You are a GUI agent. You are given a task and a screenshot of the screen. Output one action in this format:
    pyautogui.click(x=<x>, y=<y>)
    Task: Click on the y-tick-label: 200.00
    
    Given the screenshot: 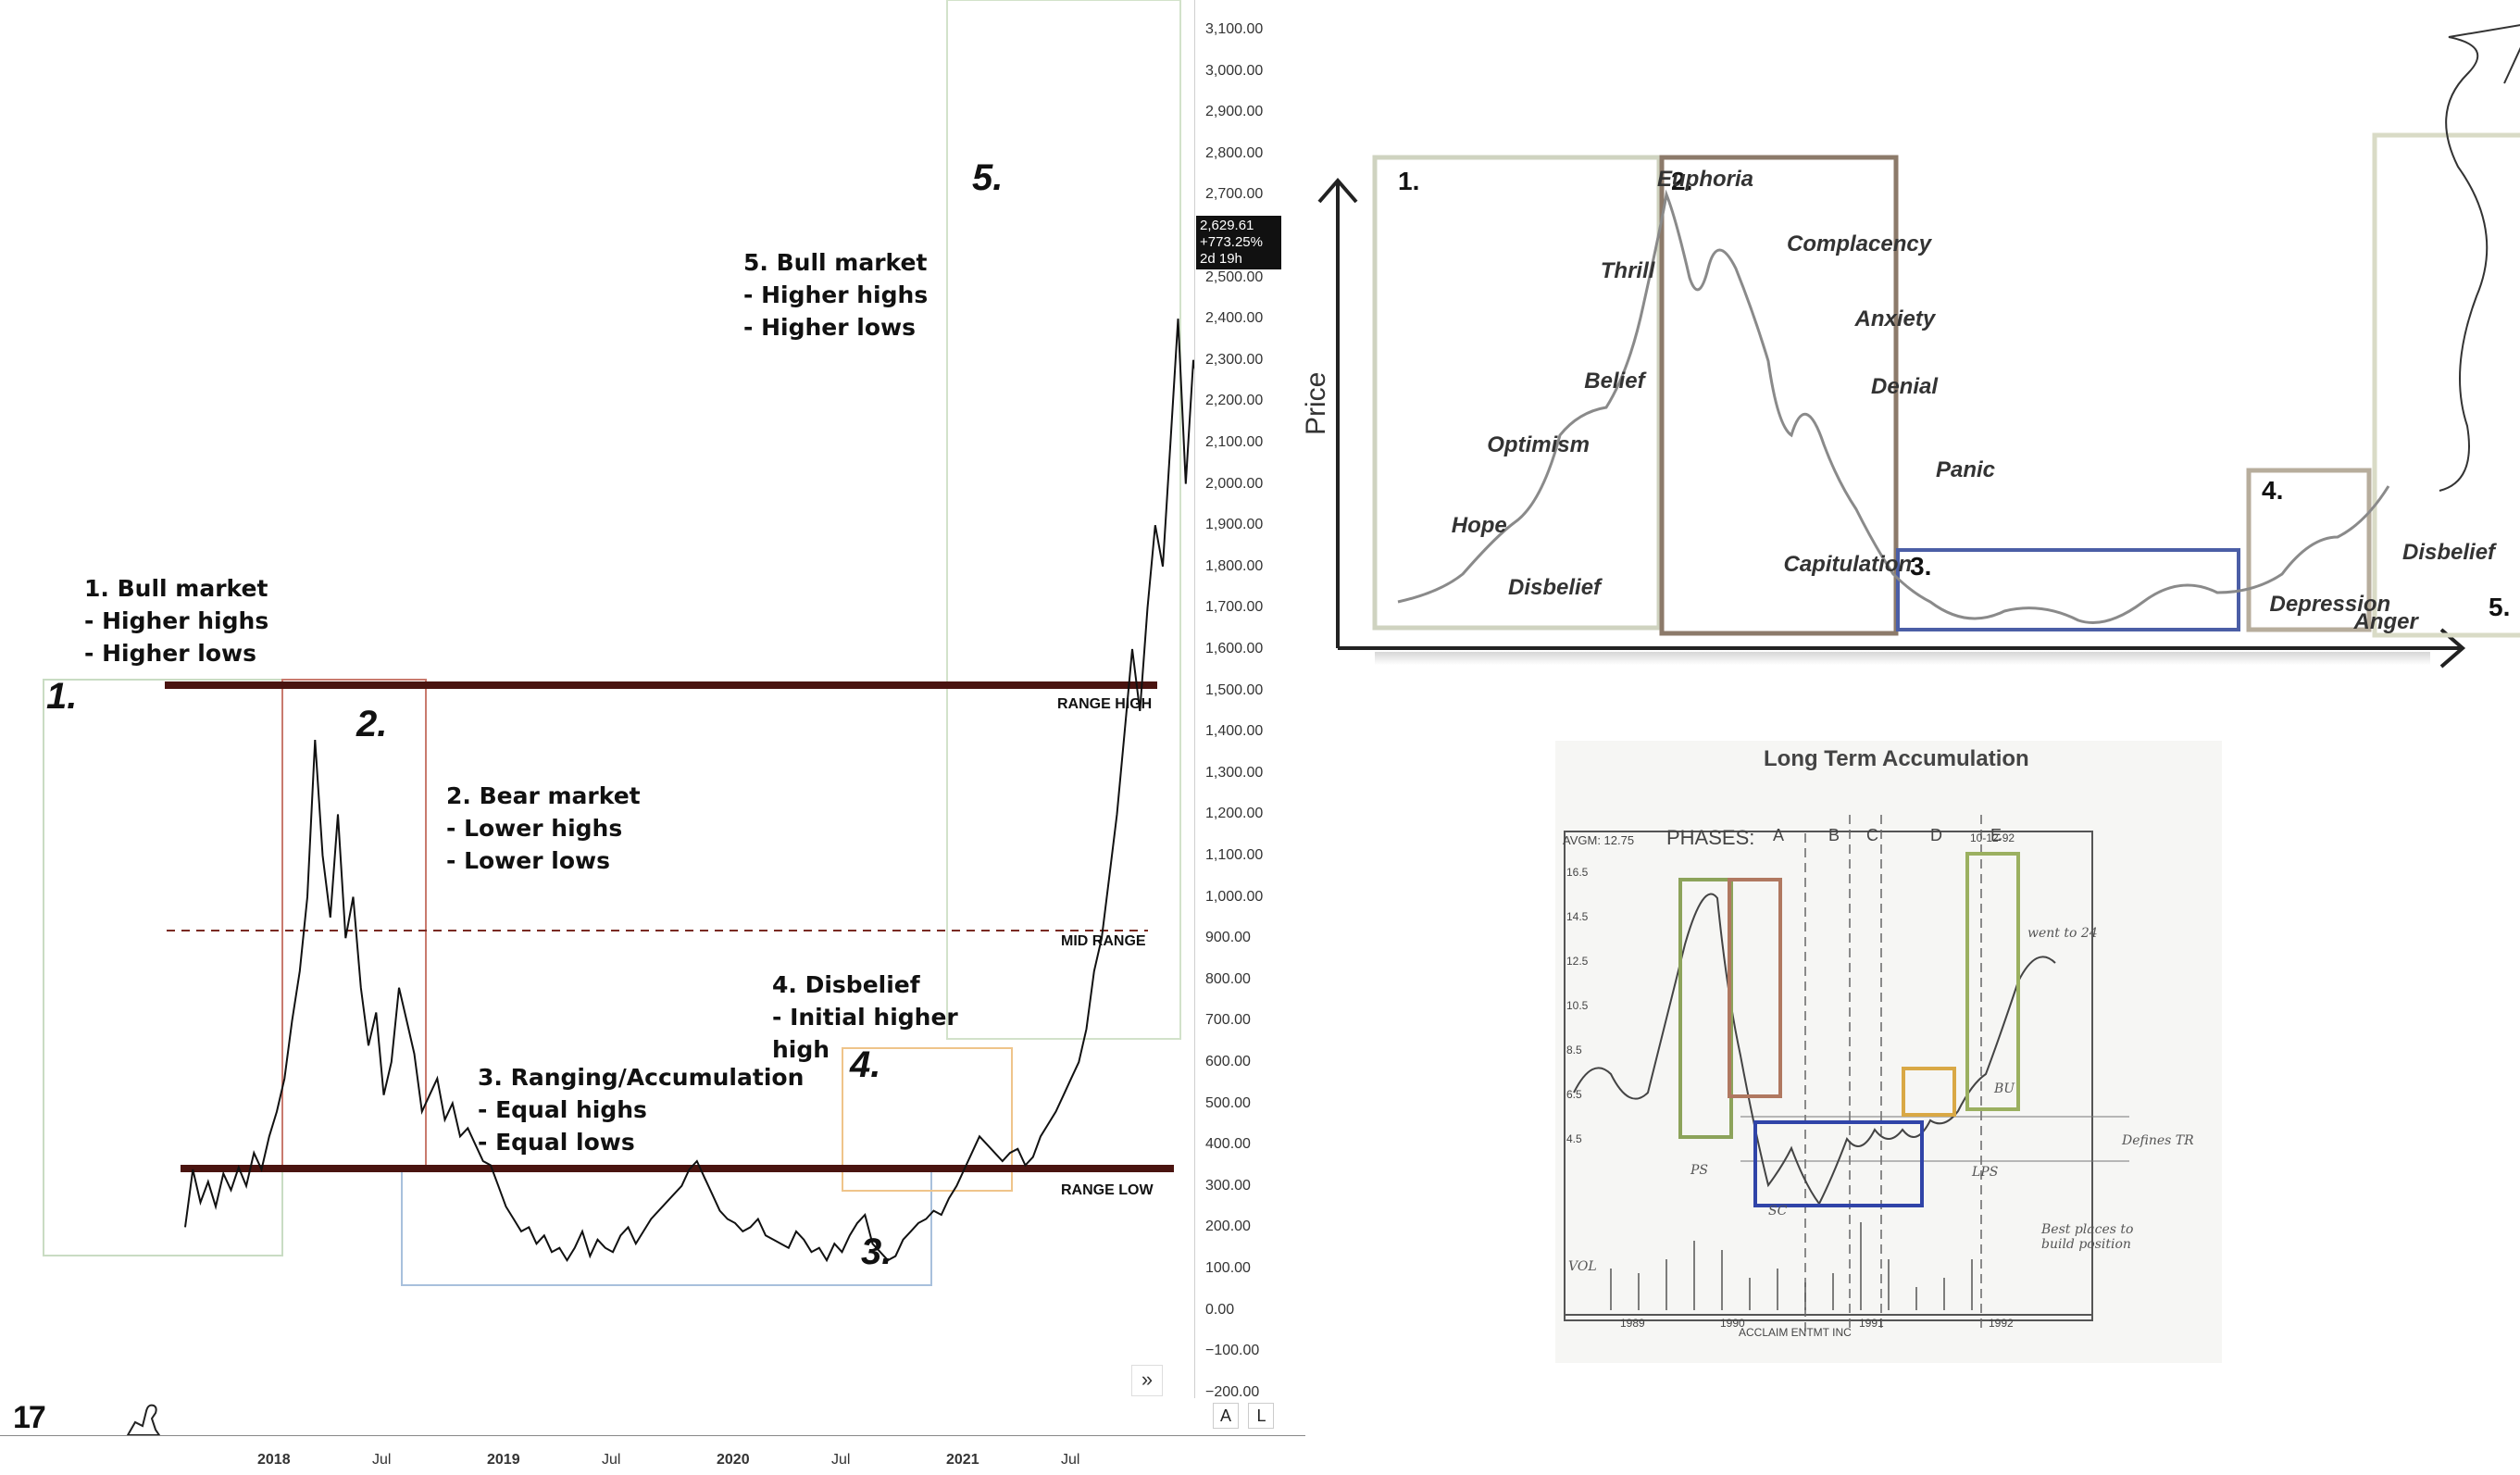 What is the action you would take?
    pyautogui.click(x=1228, y=1227)
    